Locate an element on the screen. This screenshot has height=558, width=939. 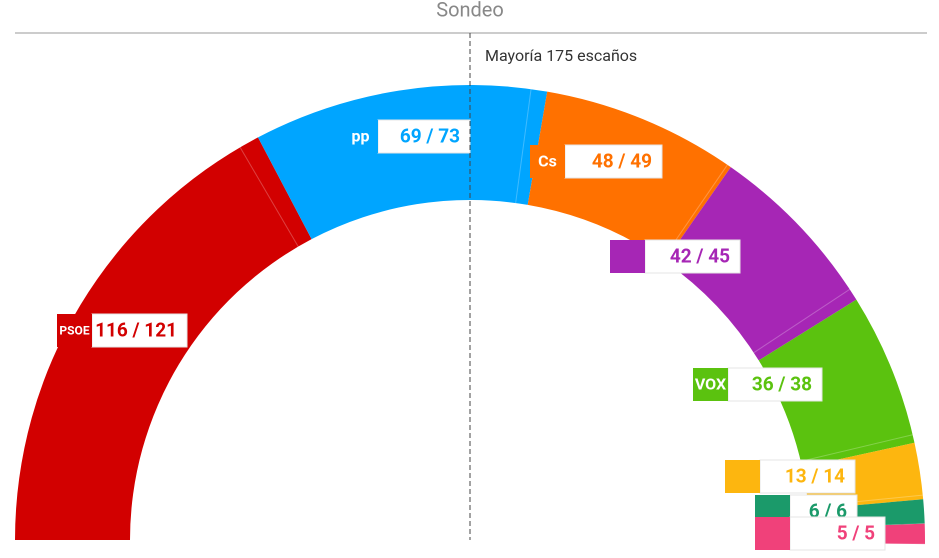
majority-label: Mayoría 175 escaños is located at coordinates (561, 55).